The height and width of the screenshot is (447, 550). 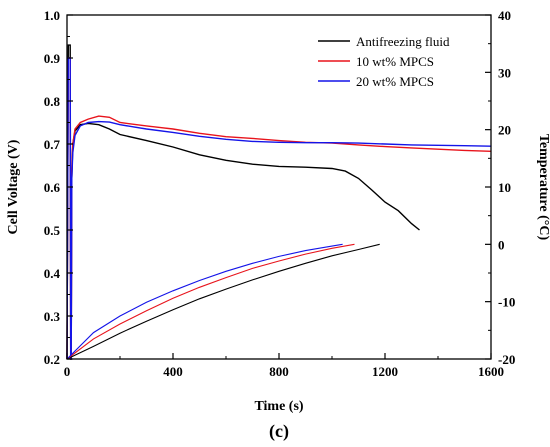 I want to click on temperature-line-10-wt-mpcs, so click(x=210, y=301).